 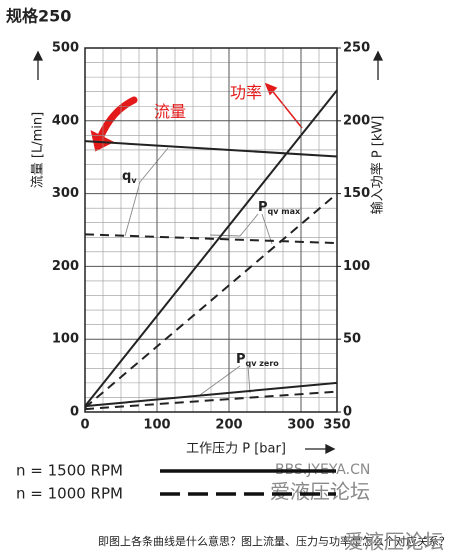 I want to click on x-tick-label: 0, so click(x=84, y=425).